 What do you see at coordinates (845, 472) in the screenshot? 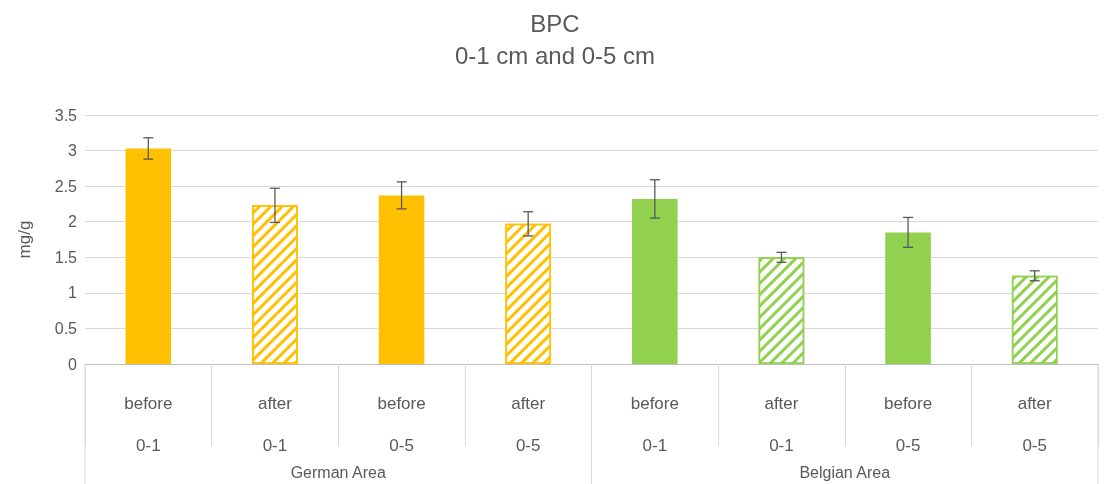
I see `text: Belgian Area` at bounding box center [845, 472].